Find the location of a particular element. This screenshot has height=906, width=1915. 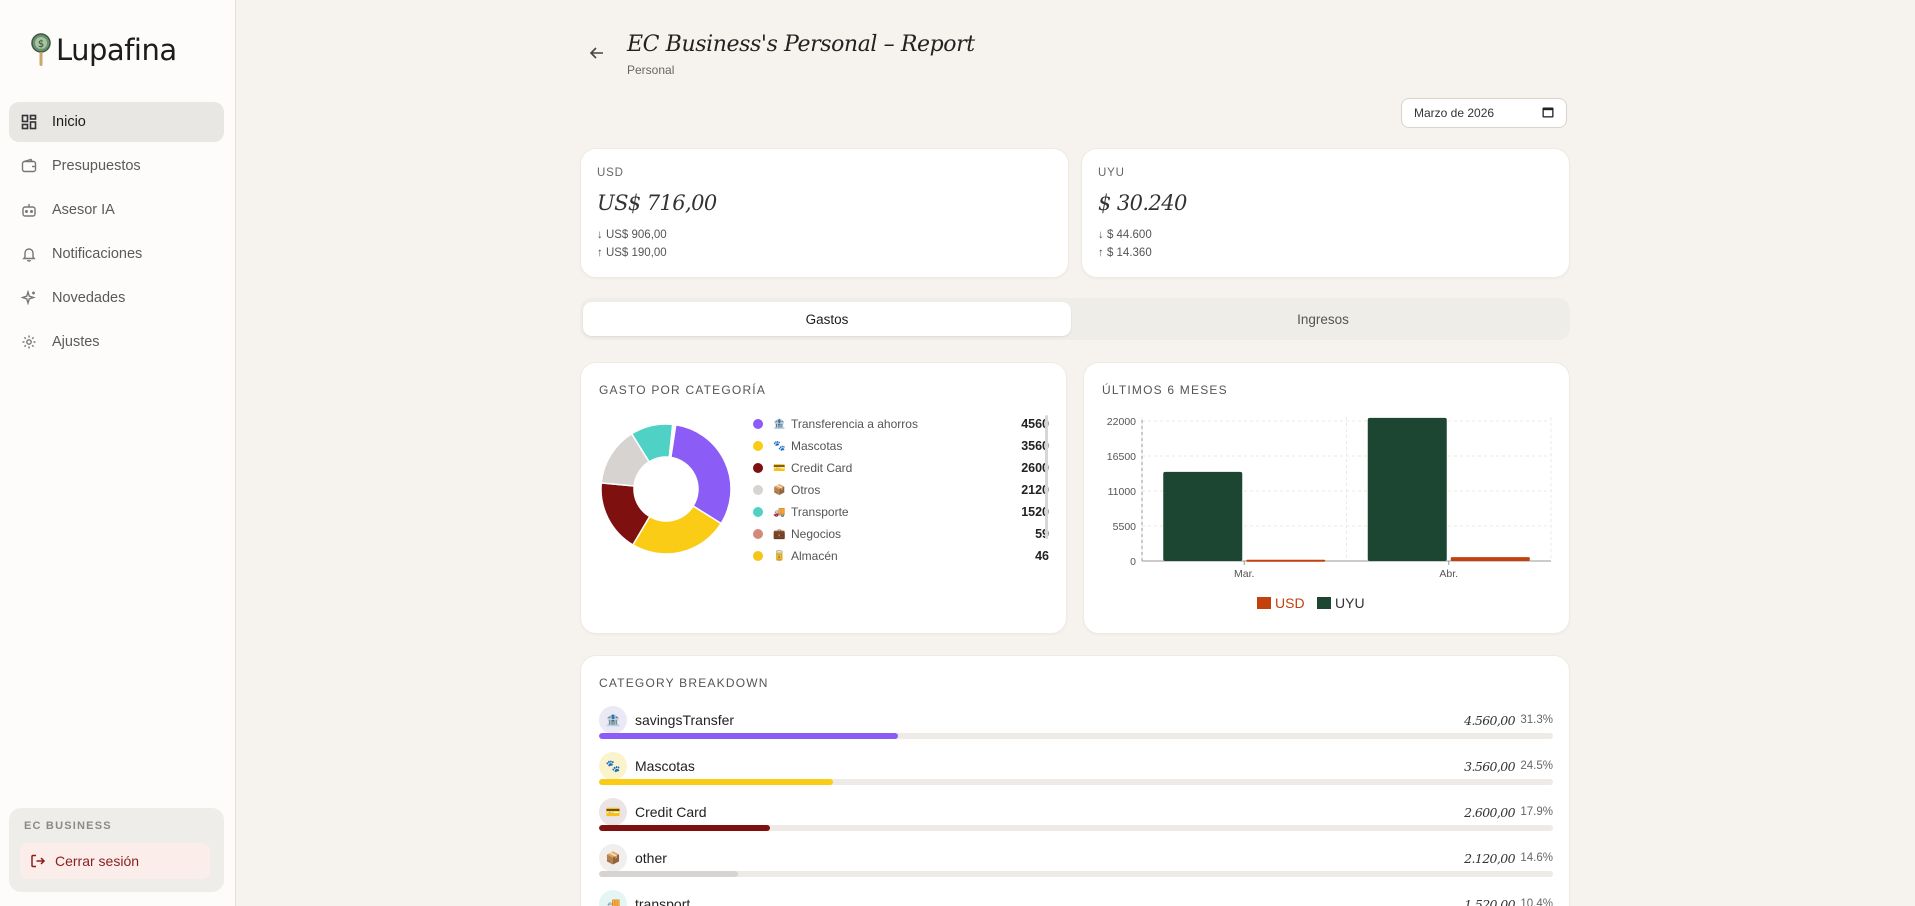

gear-icon is located at coordinates (29, 342).